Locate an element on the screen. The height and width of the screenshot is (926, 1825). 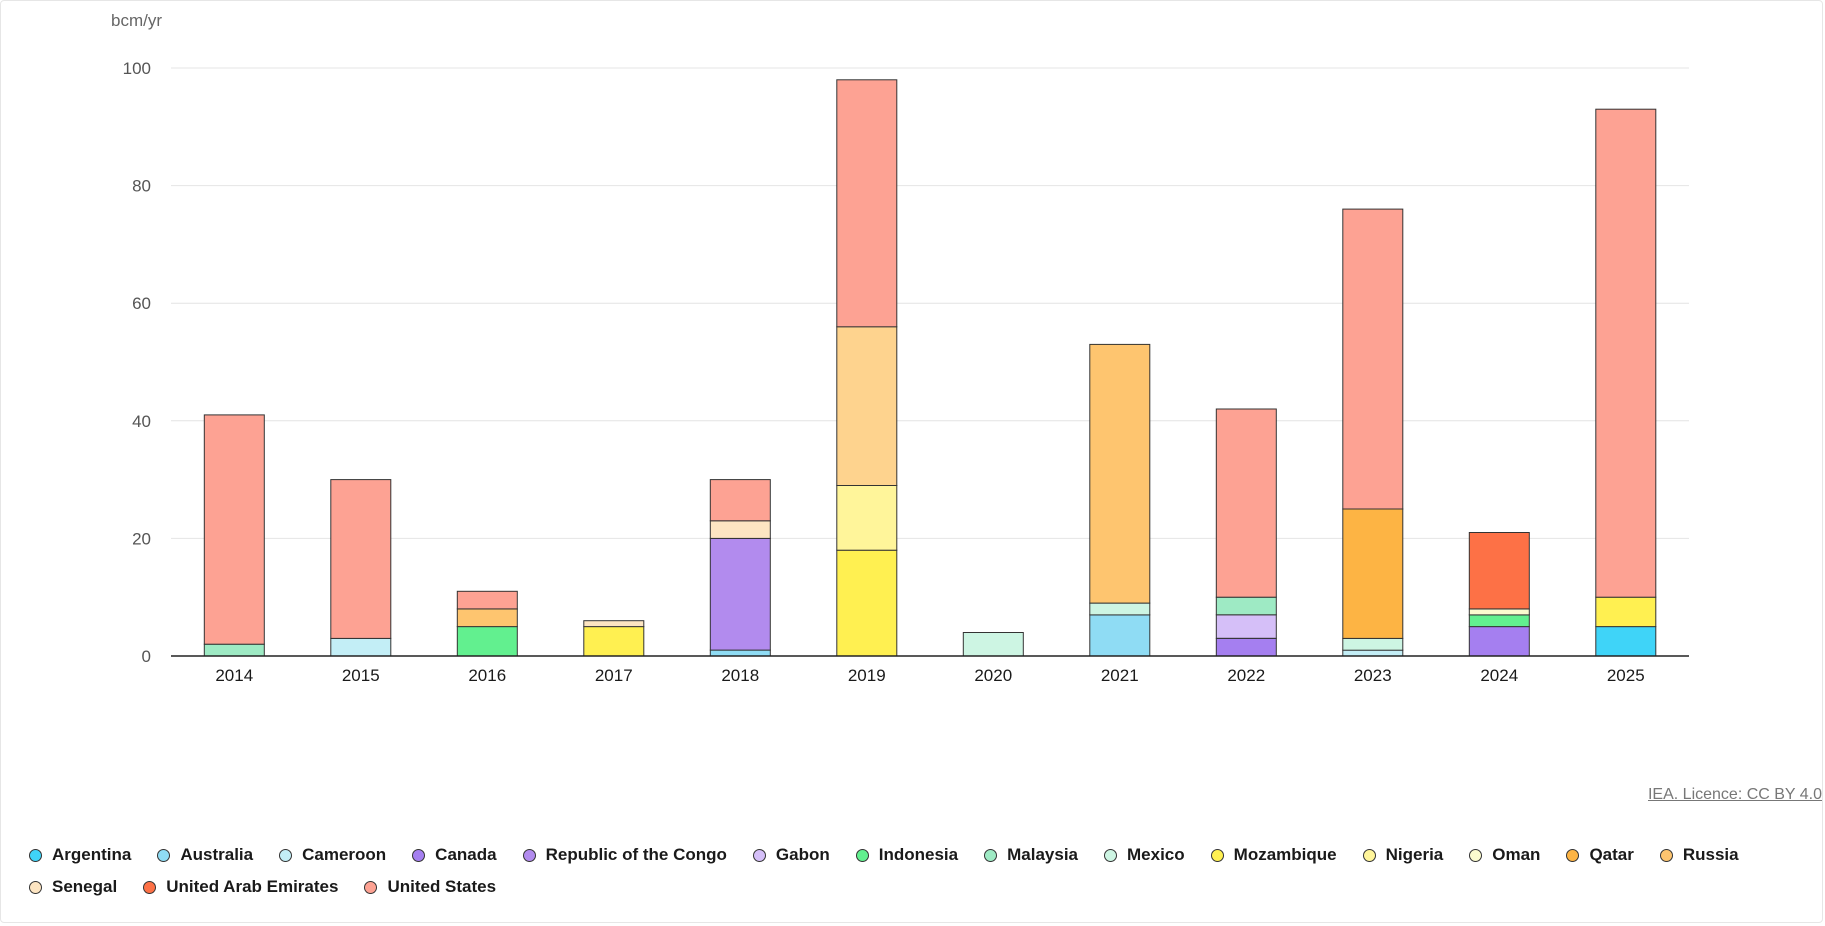
legend-item: Gabon is located at coordinates (791, 855).